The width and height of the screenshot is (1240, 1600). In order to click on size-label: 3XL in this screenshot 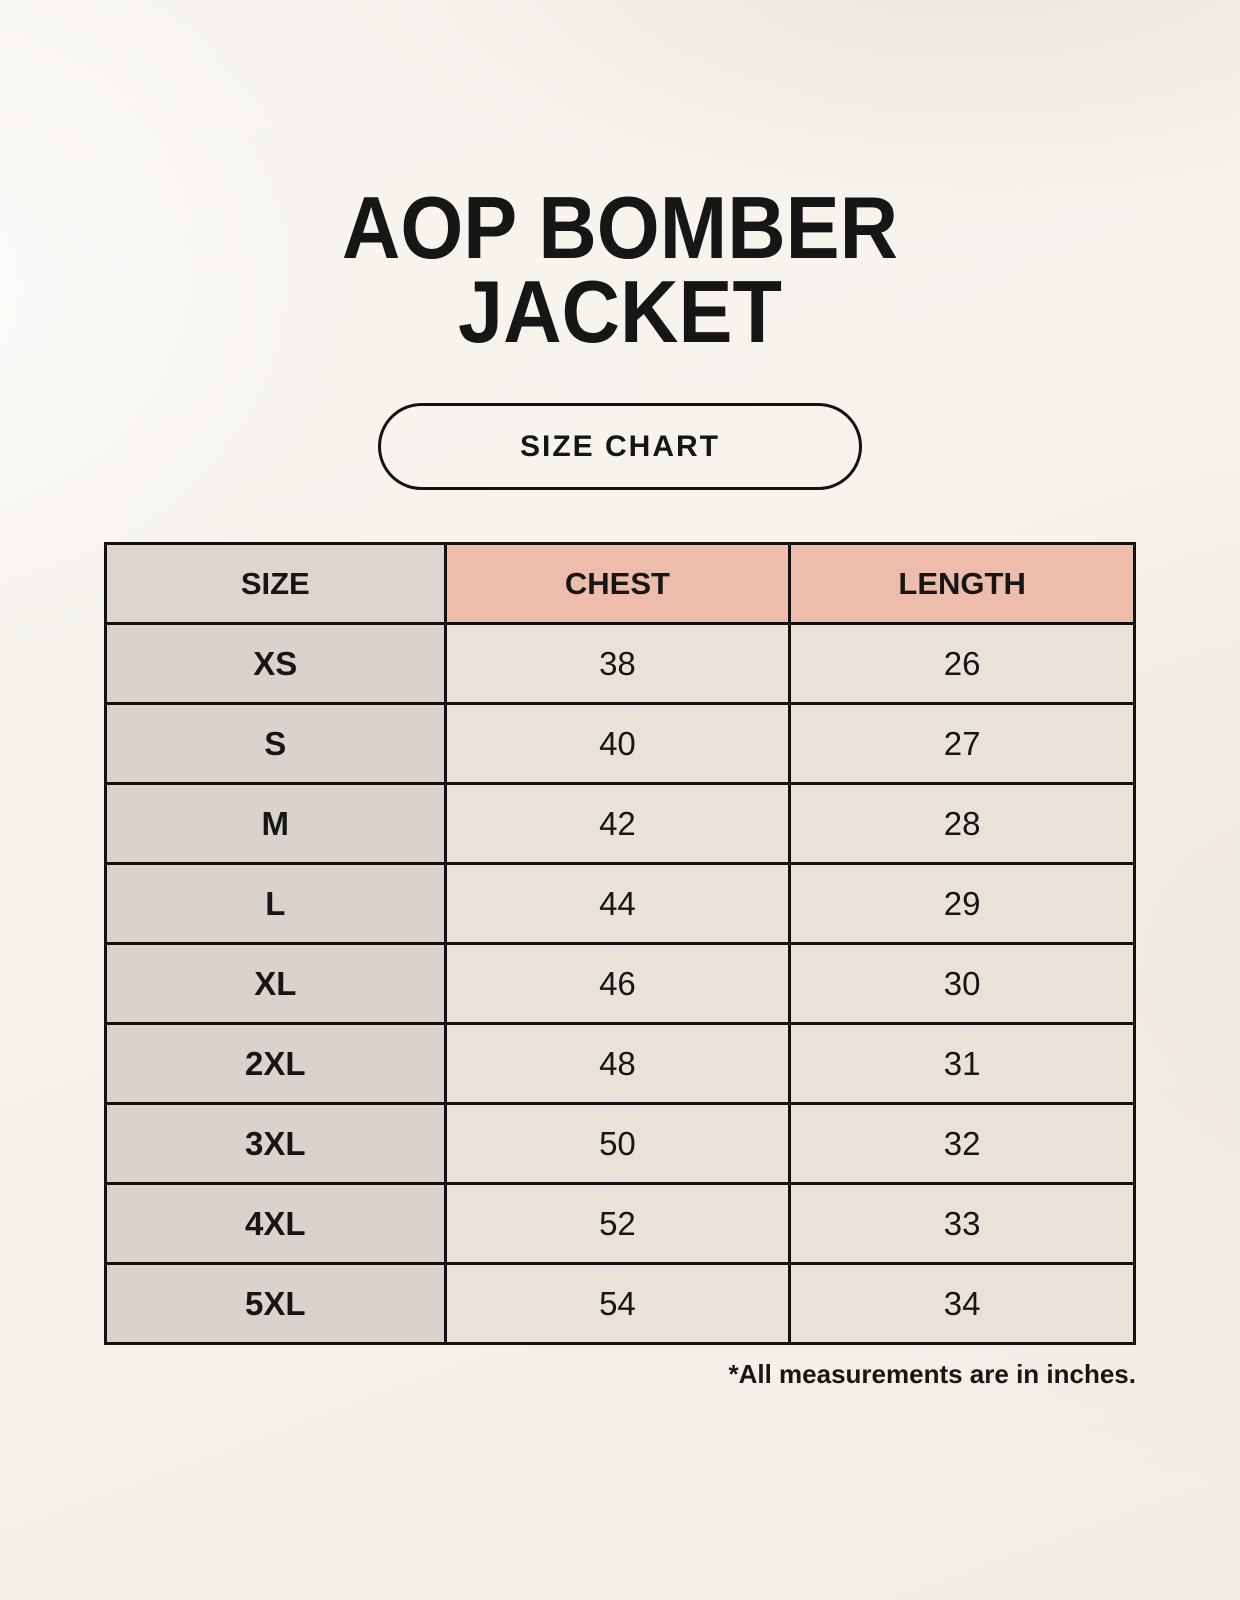, I will do `click(275, 1144)`.